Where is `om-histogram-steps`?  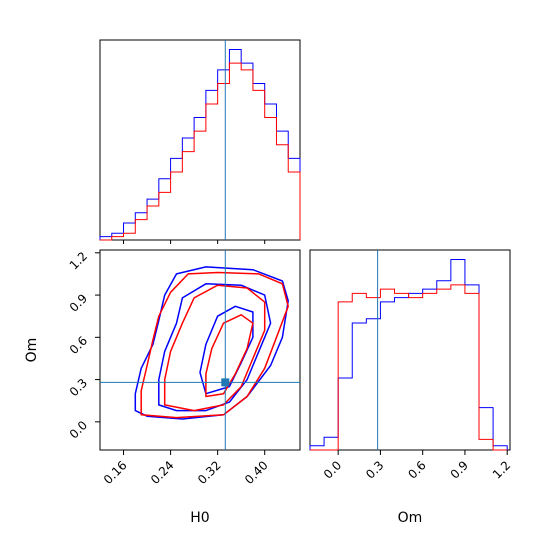 om-histogram-steps is located at coordinates (408, 355).